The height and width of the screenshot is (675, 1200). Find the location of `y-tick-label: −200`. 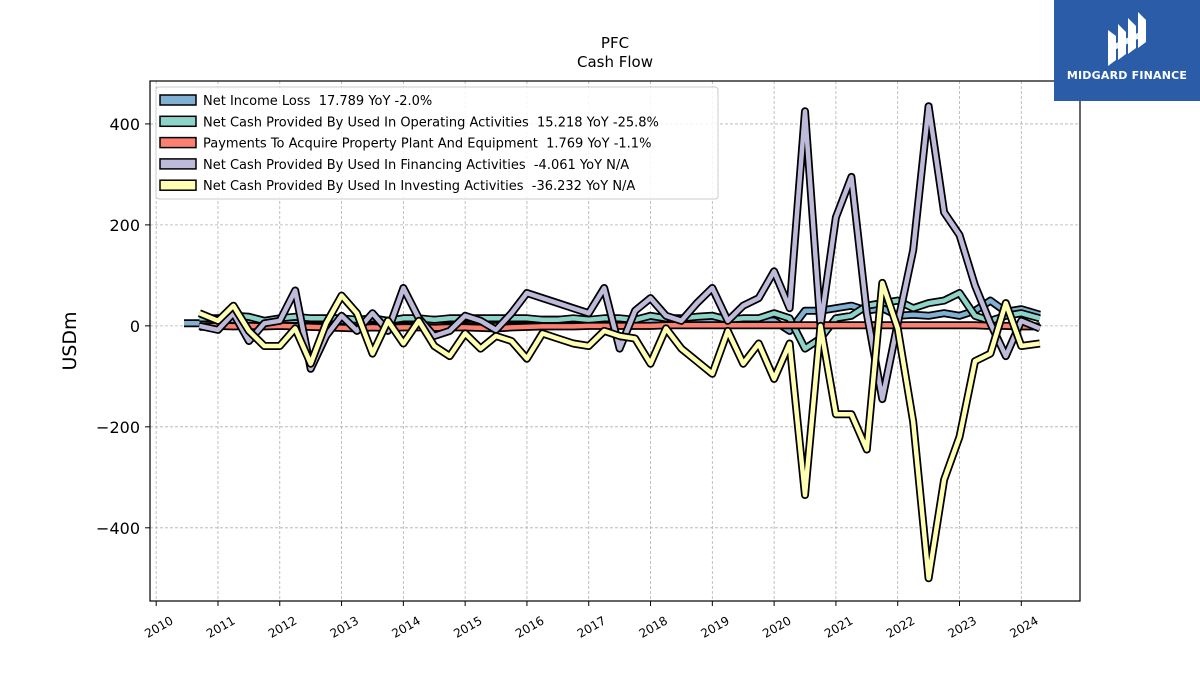

y-tick-label: −200 is located at coordinates (118, 427).